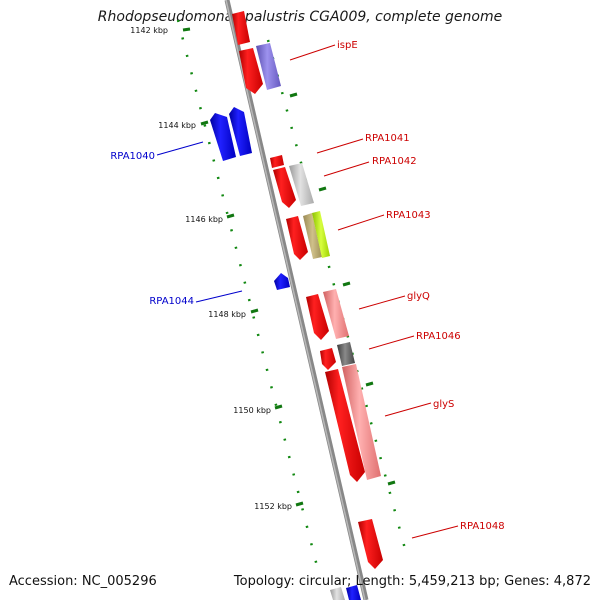 The width and height of the screenshot is (600, 600). What do you see at coordinates (408, 409) in the screenshot?
I see `leader-glyS` at bounding box center [408, 409].